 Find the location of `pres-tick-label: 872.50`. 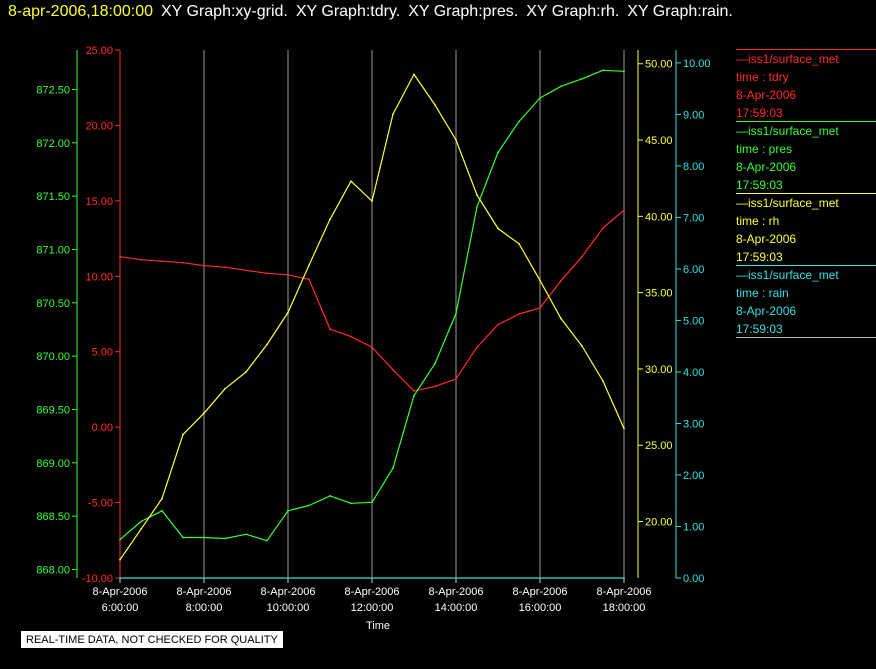

pres-tick-label: 872.50 is located at coordinates (53, 90).